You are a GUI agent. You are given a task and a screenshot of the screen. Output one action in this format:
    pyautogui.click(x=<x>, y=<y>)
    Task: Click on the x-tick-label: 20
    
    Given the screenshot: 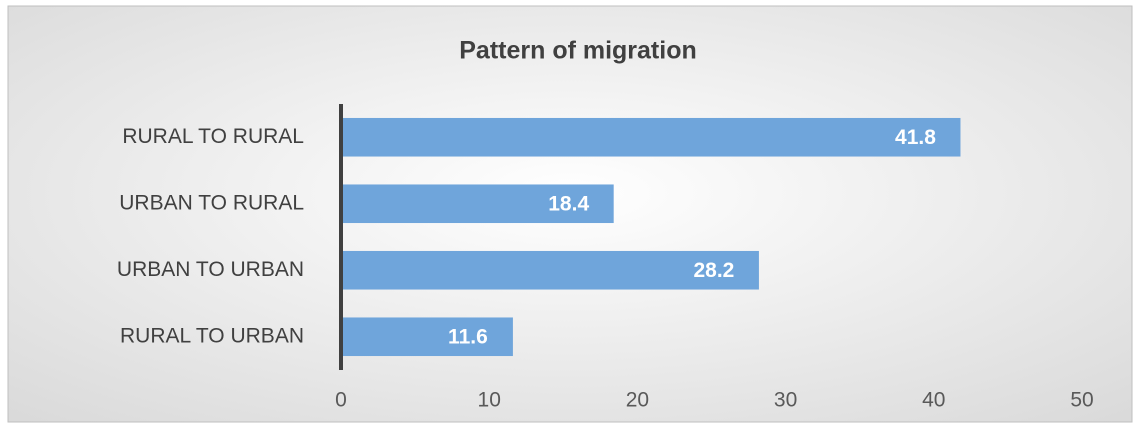 What is the action you would take?
    pyautogui.click(x=637, y=400)
    